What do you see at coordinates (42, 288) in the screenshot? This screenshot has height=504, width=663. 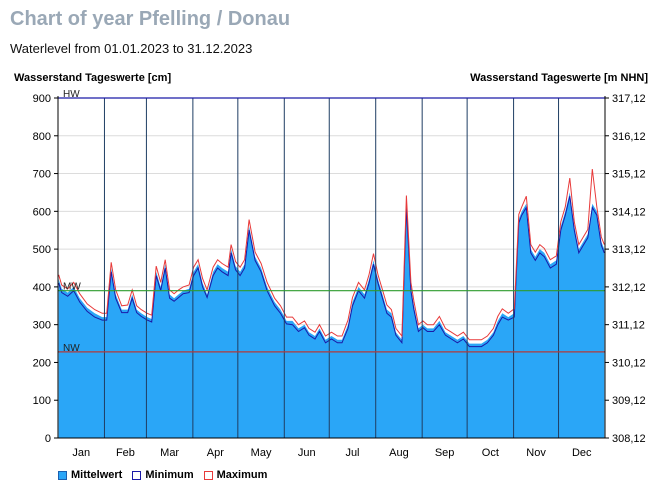 I see `y-tick-label-left-400: 400` at bounding box center [42, 288].